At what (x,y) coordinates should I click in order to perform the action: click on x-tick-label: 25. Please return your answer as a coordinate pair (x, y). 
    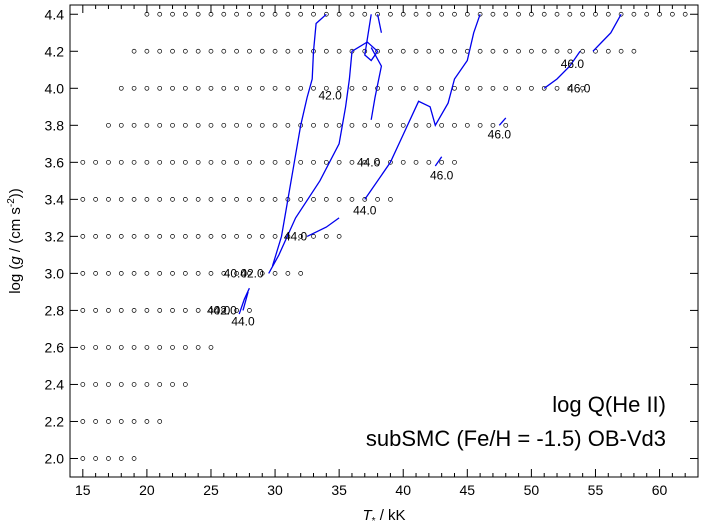
    Looking at the image, I should click on (211, 490).